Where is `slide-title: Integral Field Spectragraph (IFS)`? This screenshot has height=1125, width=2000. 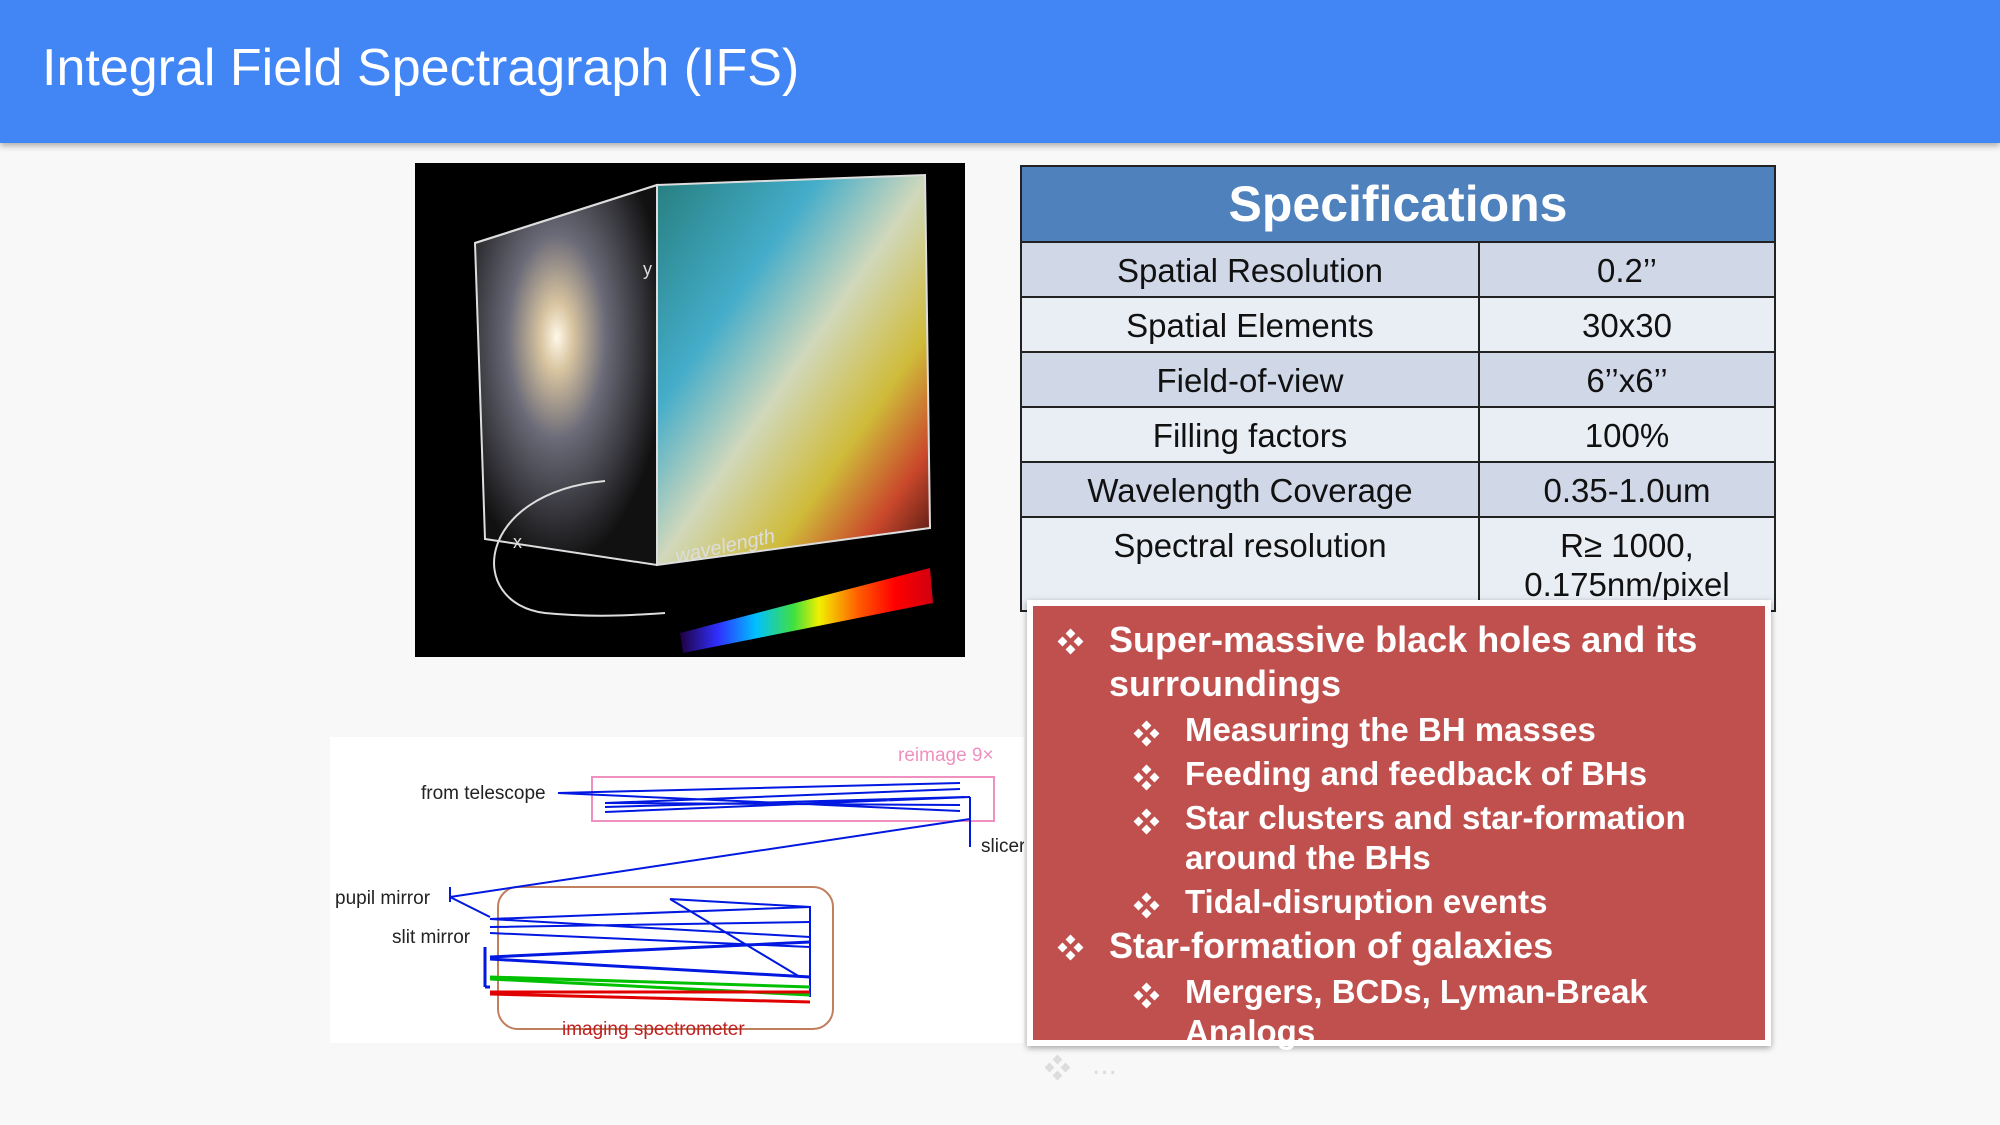 slide-title: Integral Field Spectragraph (IFS) is located at coordinates (421, 68).